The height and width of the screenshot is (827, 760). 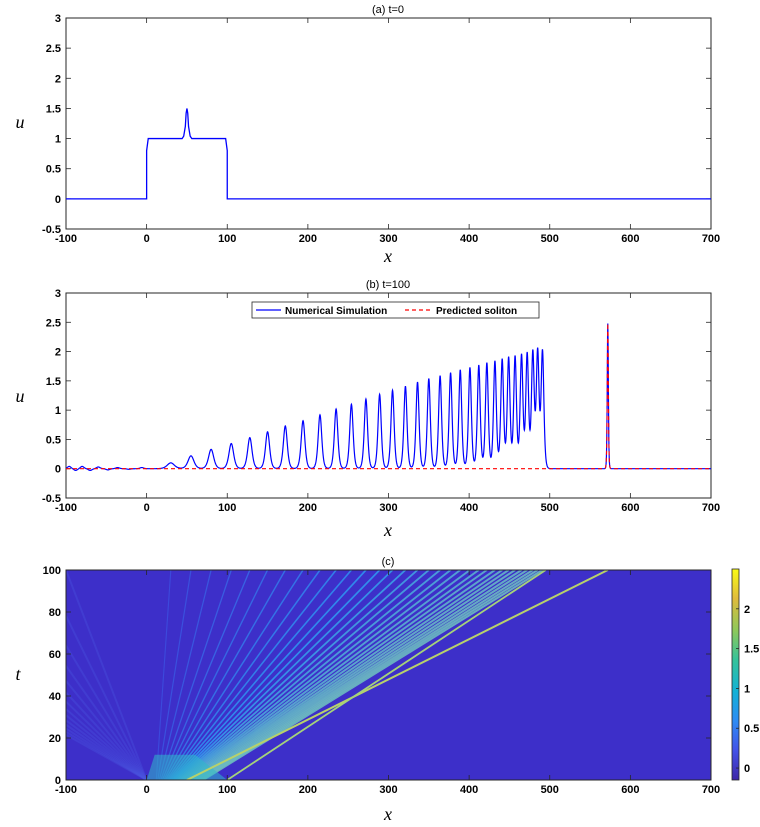 What do you see at coordinates (387, 530) in the screenshot?
I see `panel-b-xlabel: x` at bounding box center [387, 530].